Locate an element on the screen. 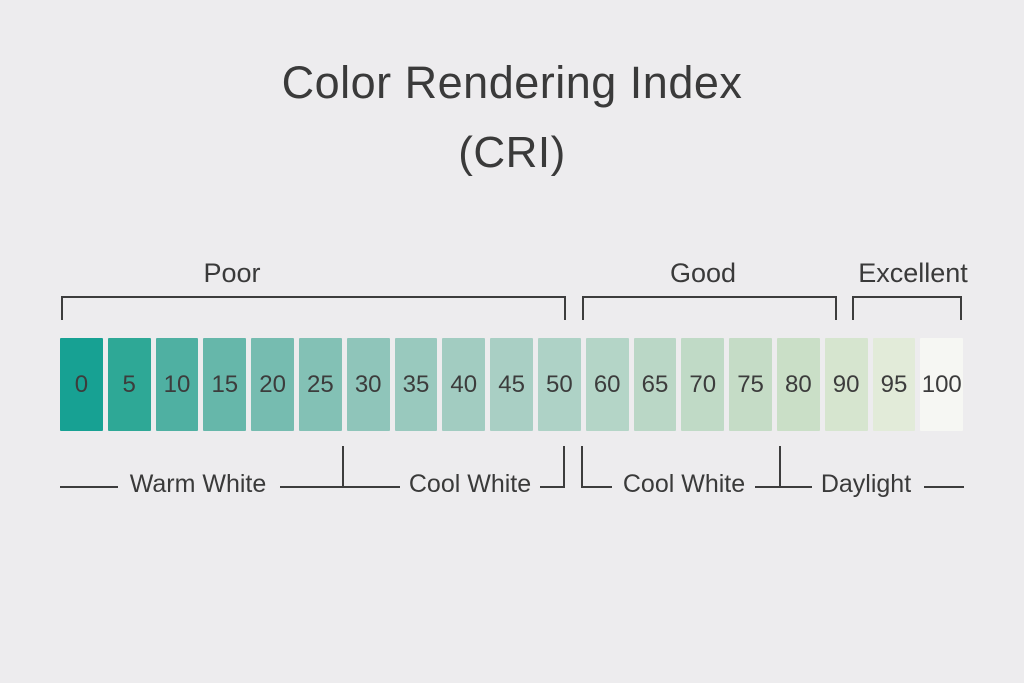  scale-cell-value: 80 is located at coordinates (798, 384).